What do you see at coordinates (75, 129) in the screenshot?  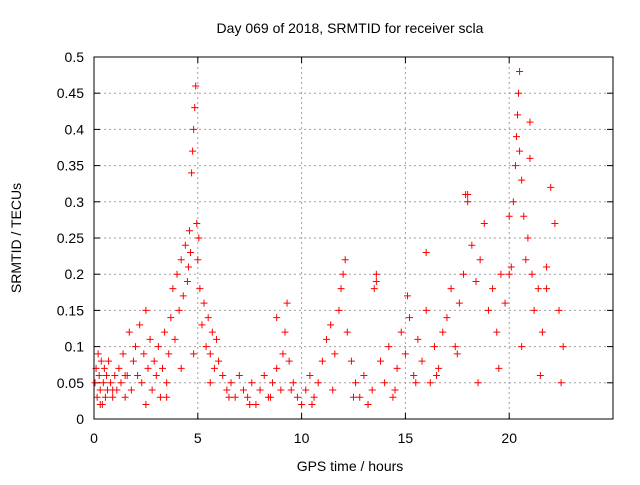 I see `y-tick-label: 0.4` at bounding box center [75, 129].